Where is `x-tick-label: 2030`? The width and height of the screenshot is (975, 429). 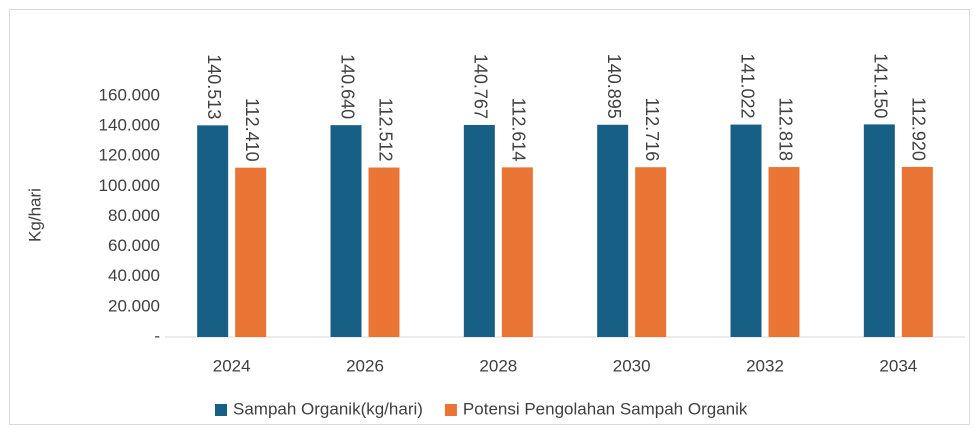 x-tick-label: 2030 is located at coordinates (632, 365).